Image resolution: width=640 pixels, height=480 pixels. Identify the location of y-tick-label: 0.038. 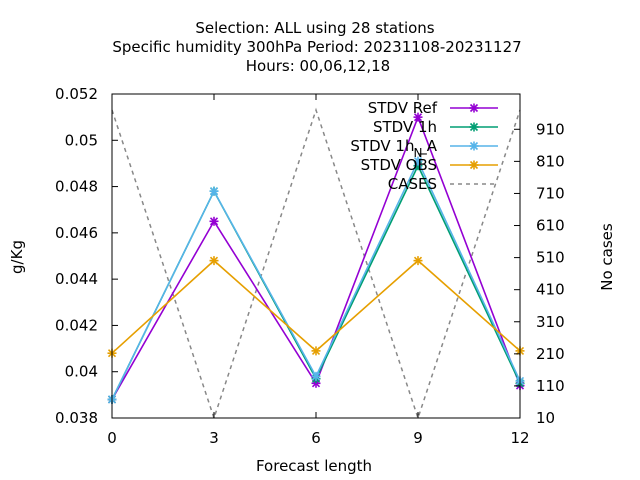
(76, 418).